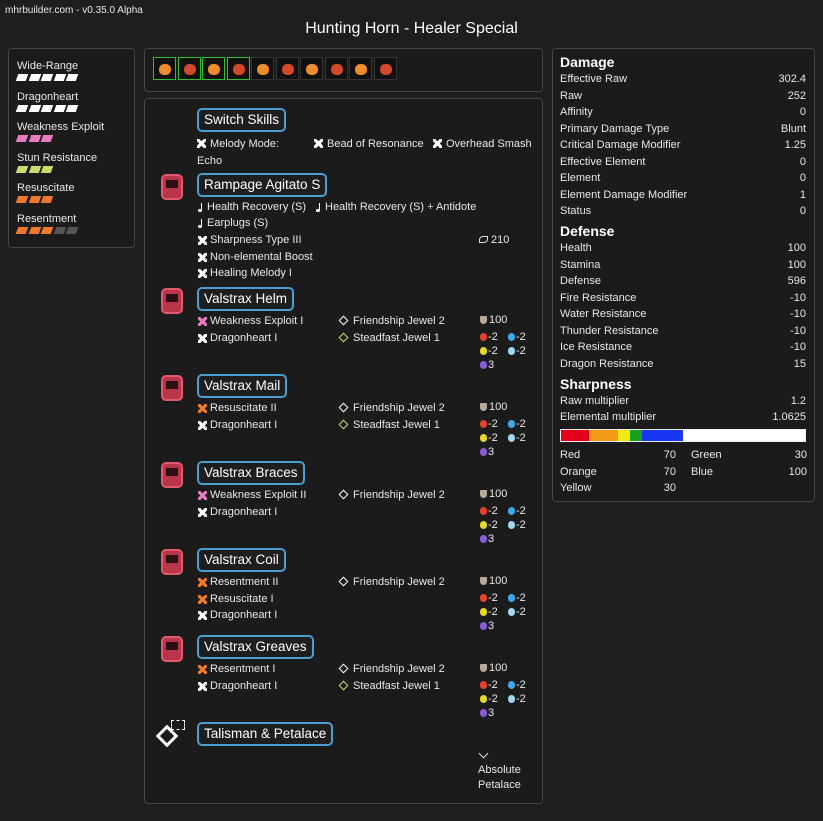  What do you see at coordinates (256, 240) in the screenshot?
I see `weapon-skill: Sharpness Type III` at bounding box center [256, 240].